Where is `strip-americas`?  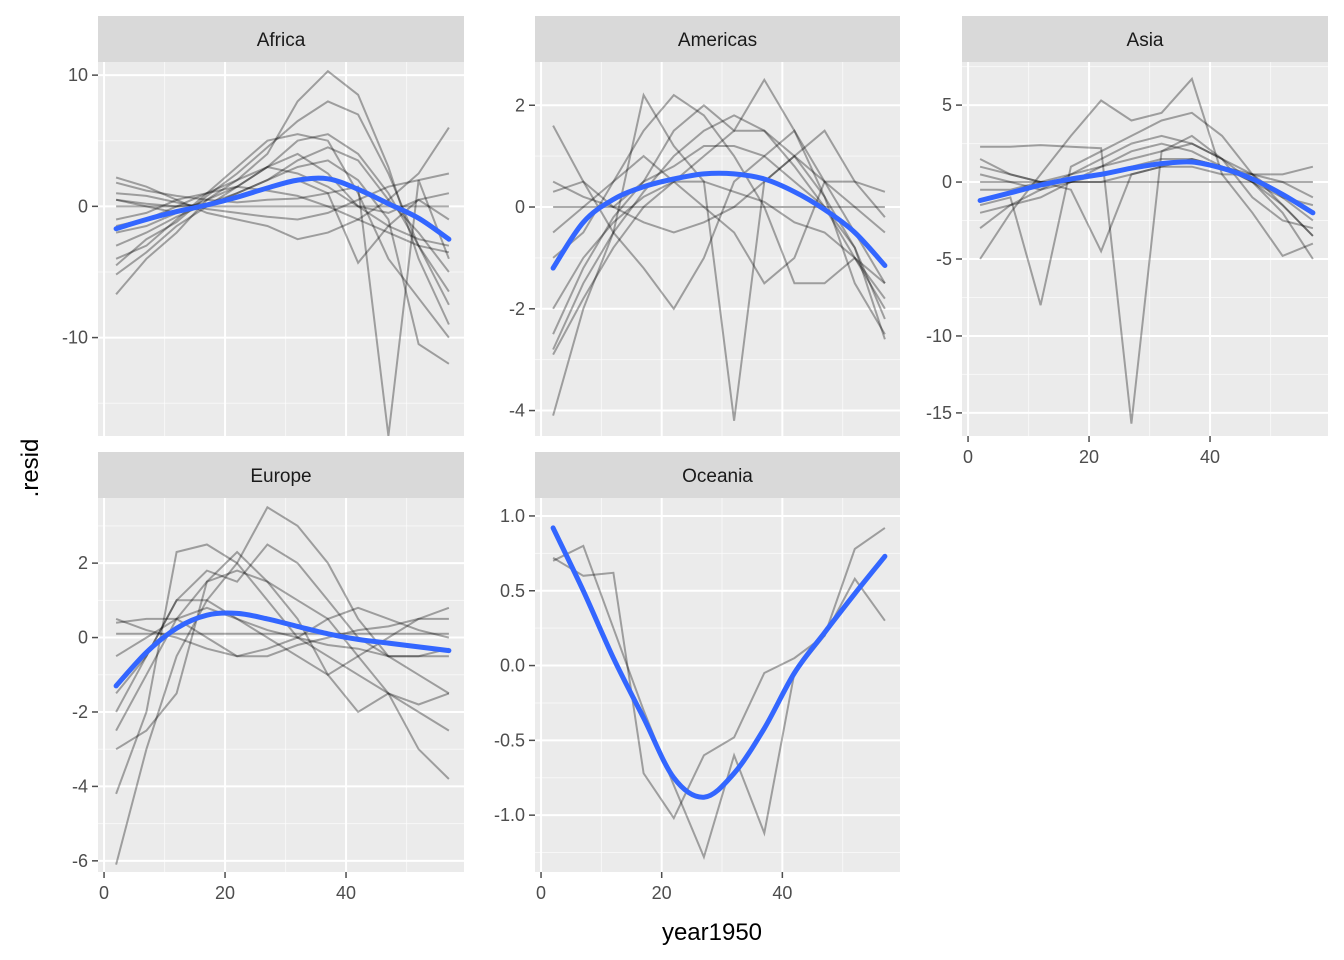 strip-americas is located at coordinates (717, 39).